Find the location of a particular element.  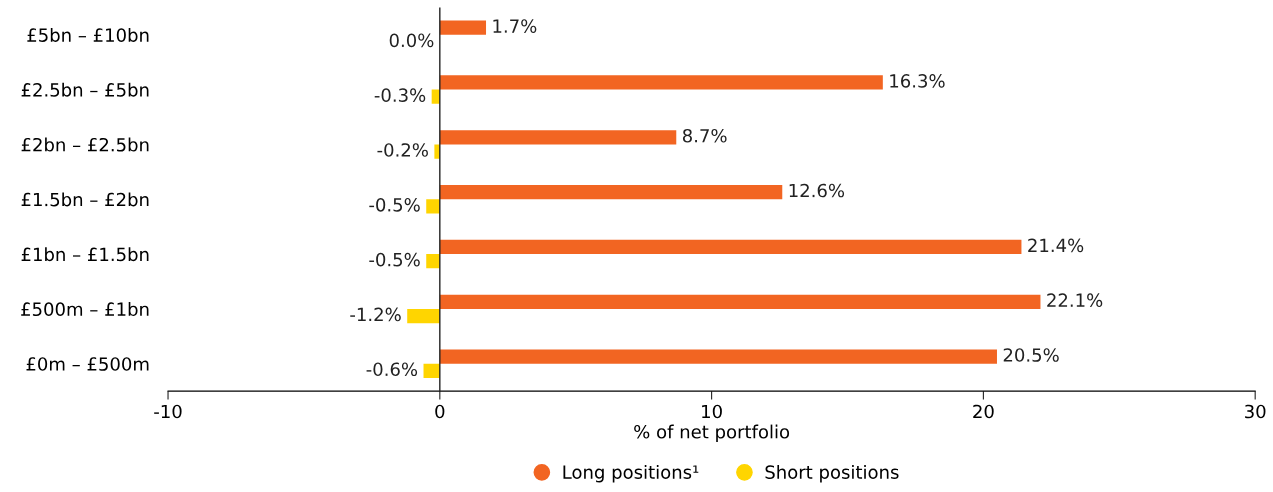

x-tick-label: 0 is located at coordinates (440, 411).